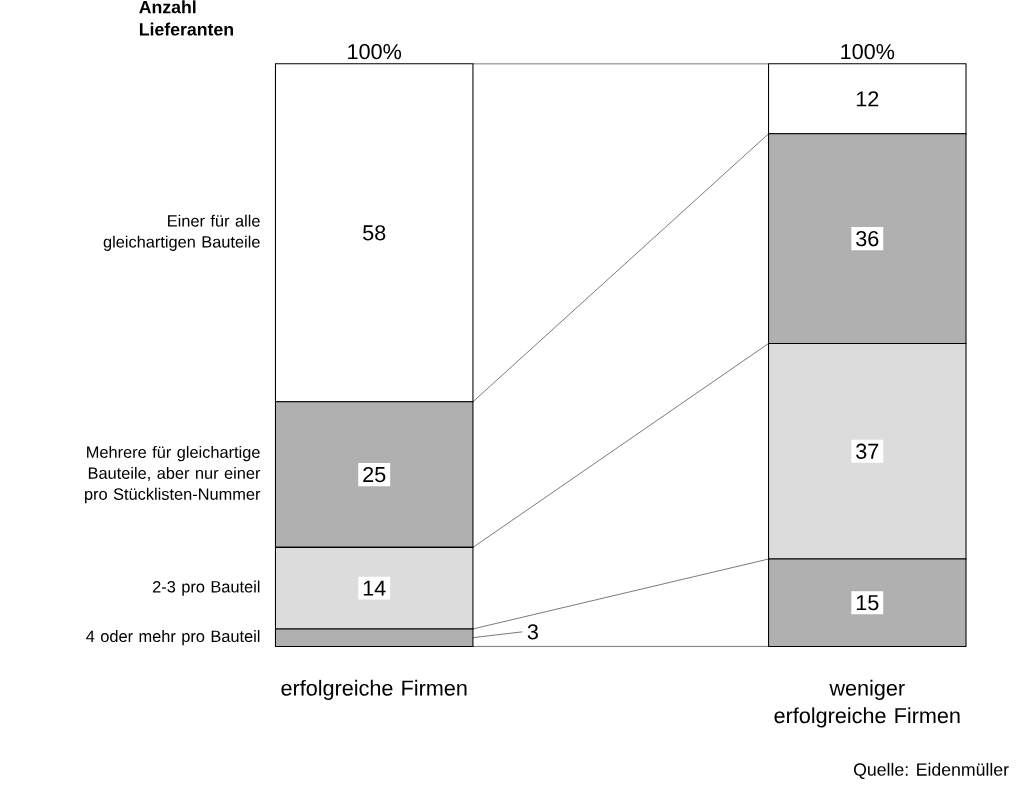 This screenshot has width=1034, height=789. Describe the element at coordinates (374, 233) in the screenshot. I see `data-label: 58` at that location.